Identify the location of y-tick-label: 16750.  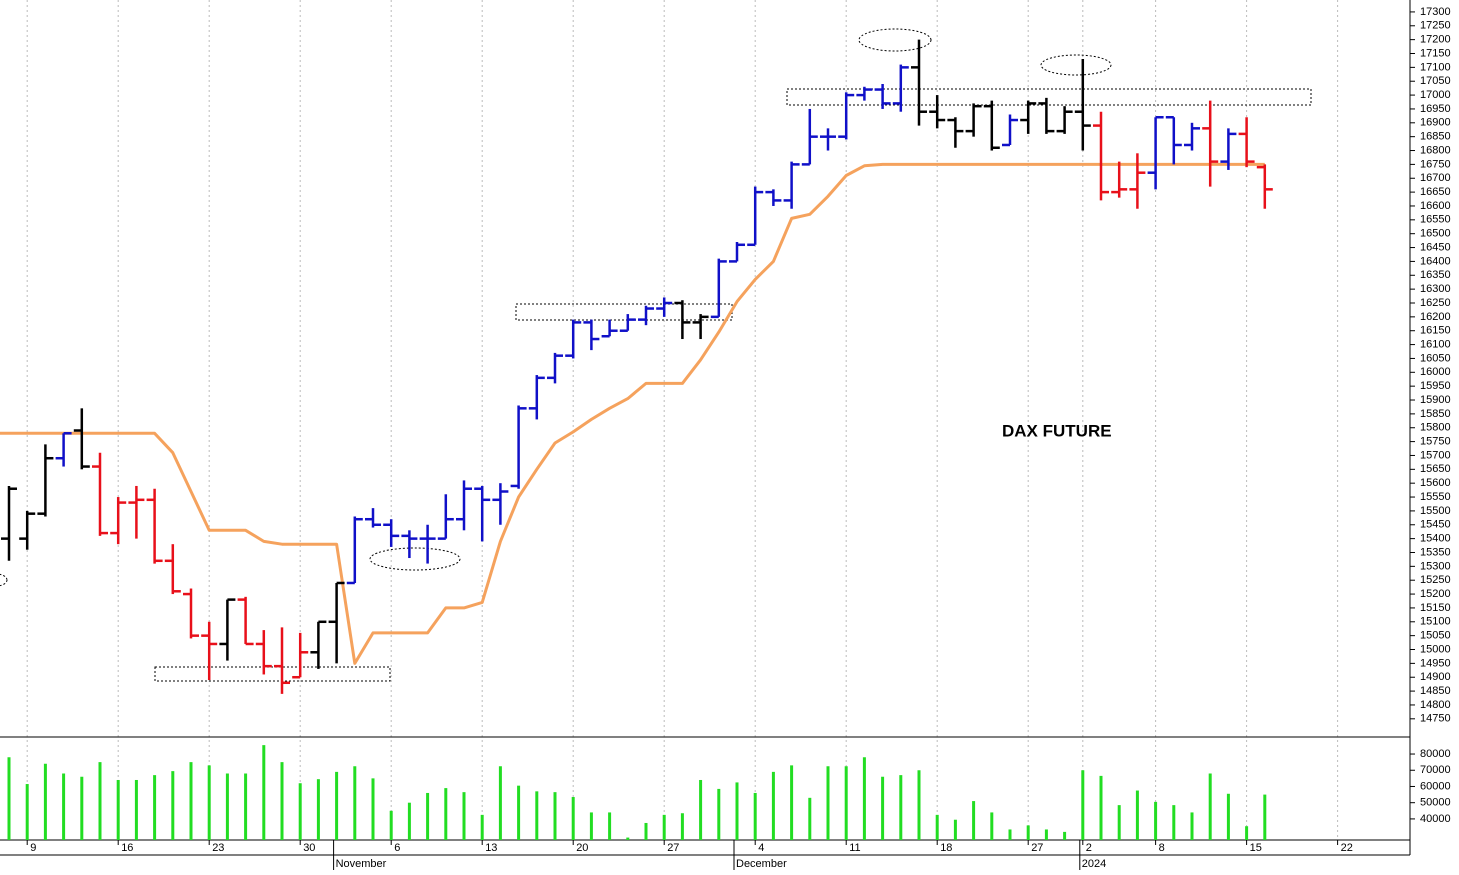
(1435, 164).